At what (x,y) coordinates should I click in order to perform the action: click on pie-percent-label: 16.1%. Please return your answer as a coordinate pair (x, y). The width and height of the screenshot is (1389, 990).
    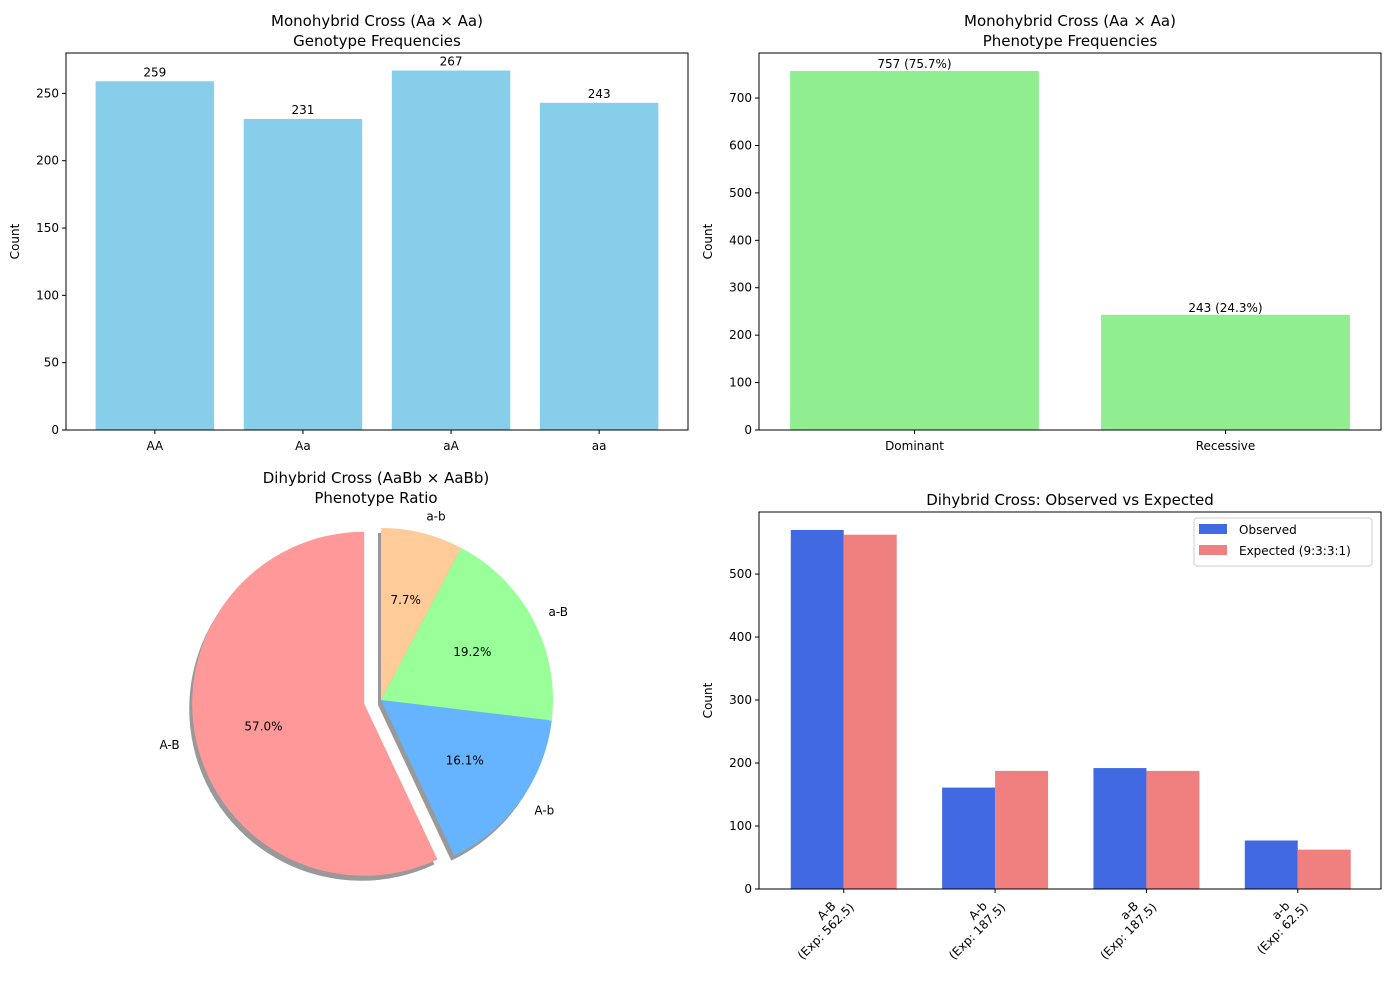
    Looking at the image, I should click on (465, 760).